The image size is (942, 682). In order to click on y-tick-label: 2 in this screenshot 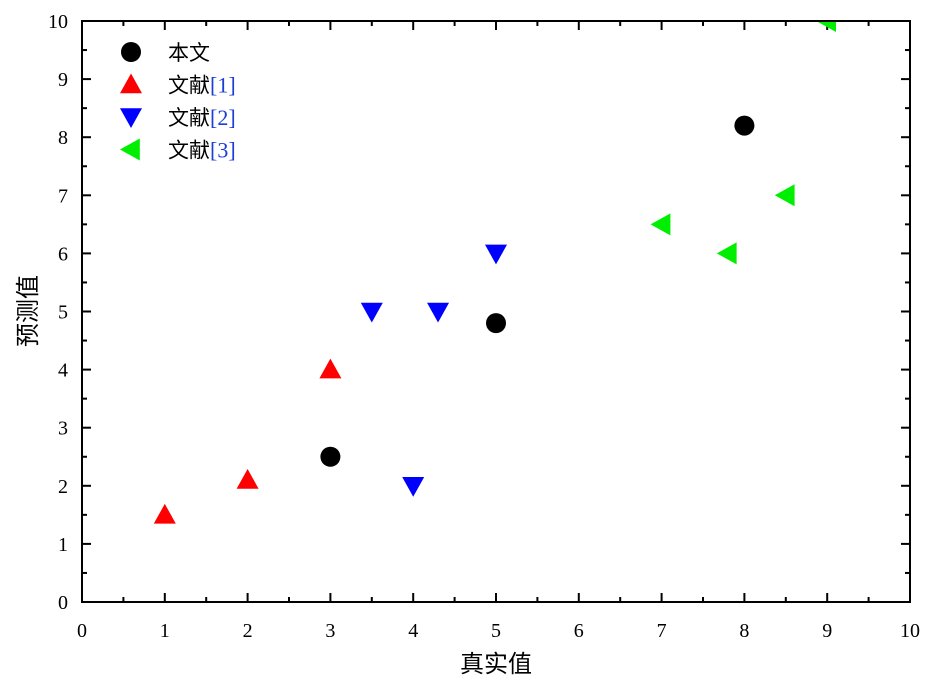, I will do `click(63, 487)`.